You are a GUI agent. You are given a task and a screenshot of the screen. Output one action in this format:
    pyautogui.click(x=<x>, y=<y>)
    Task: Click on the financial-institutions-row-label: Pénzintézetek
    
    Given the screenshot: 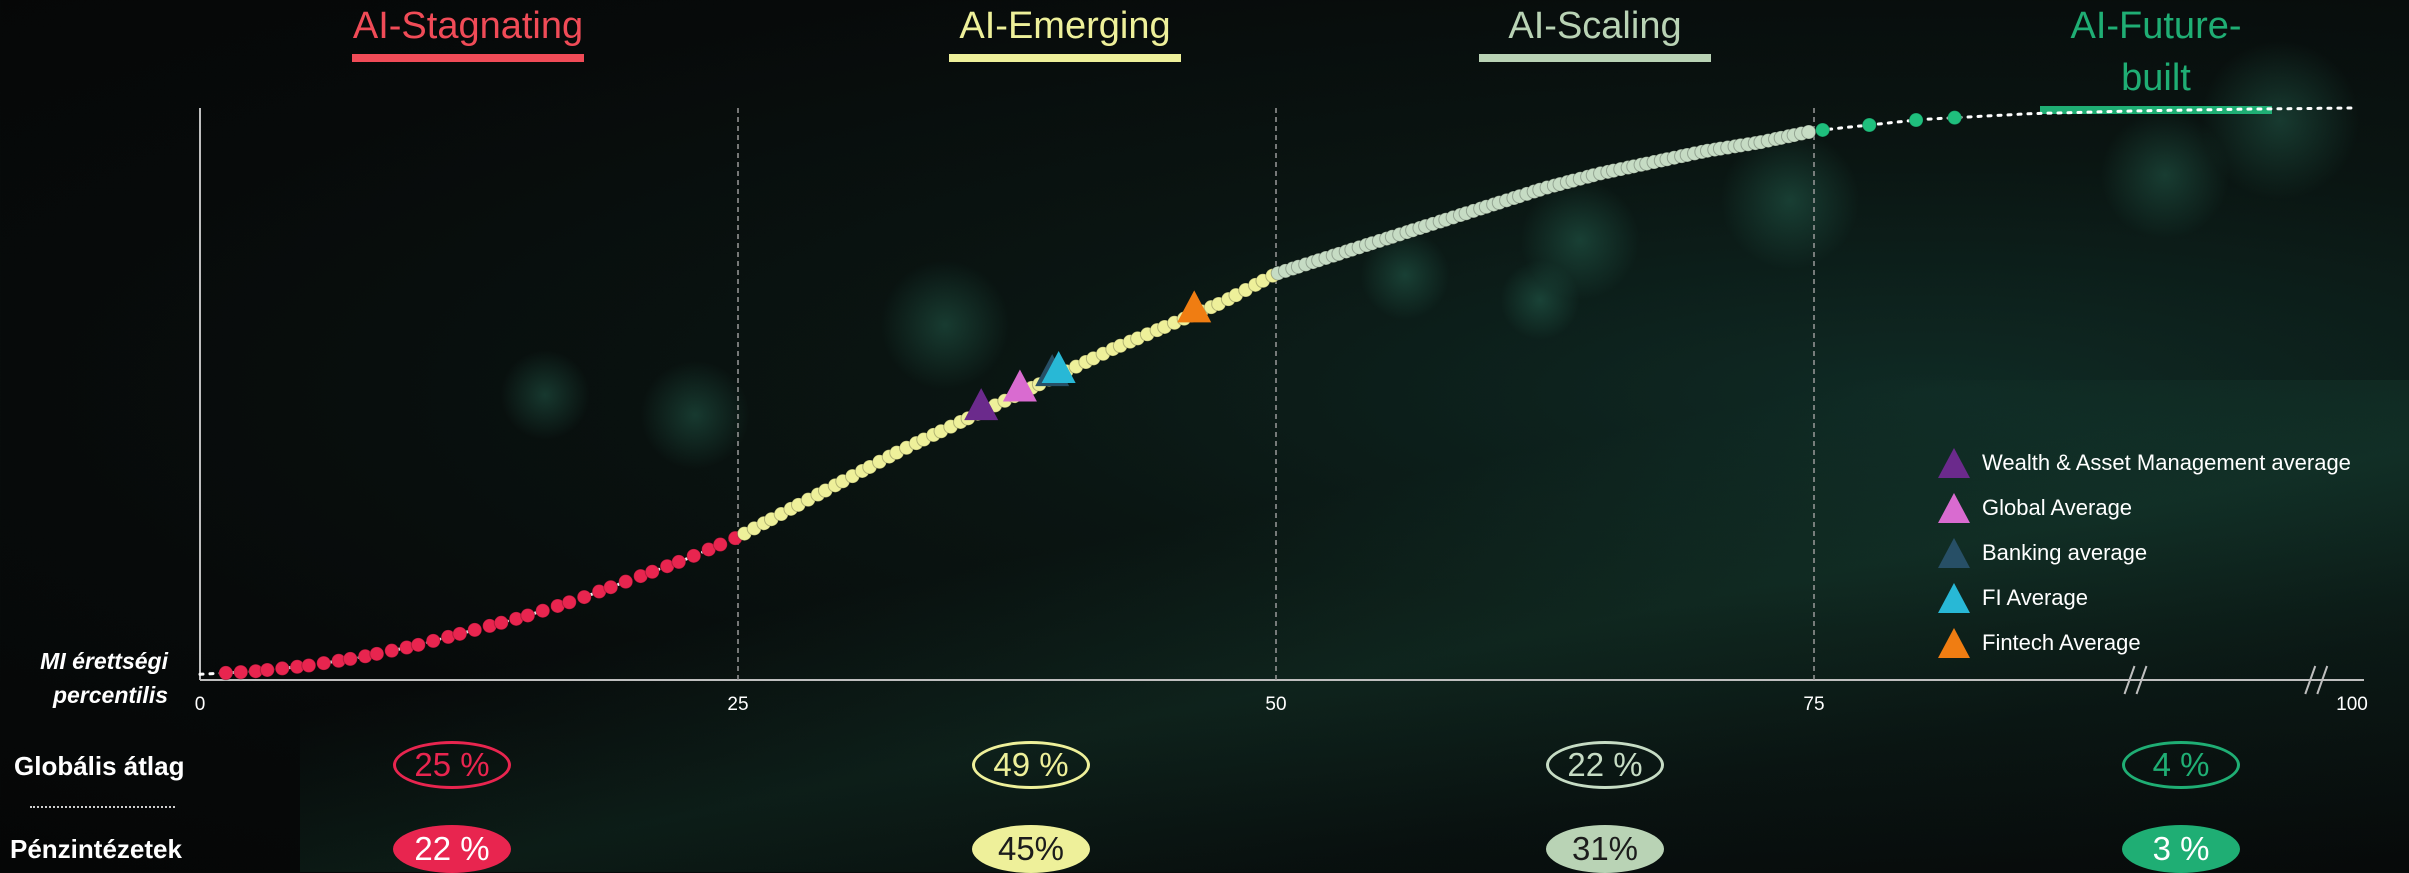 What is the action you would take?
    pyautogui.click(x=96, y=849)
    